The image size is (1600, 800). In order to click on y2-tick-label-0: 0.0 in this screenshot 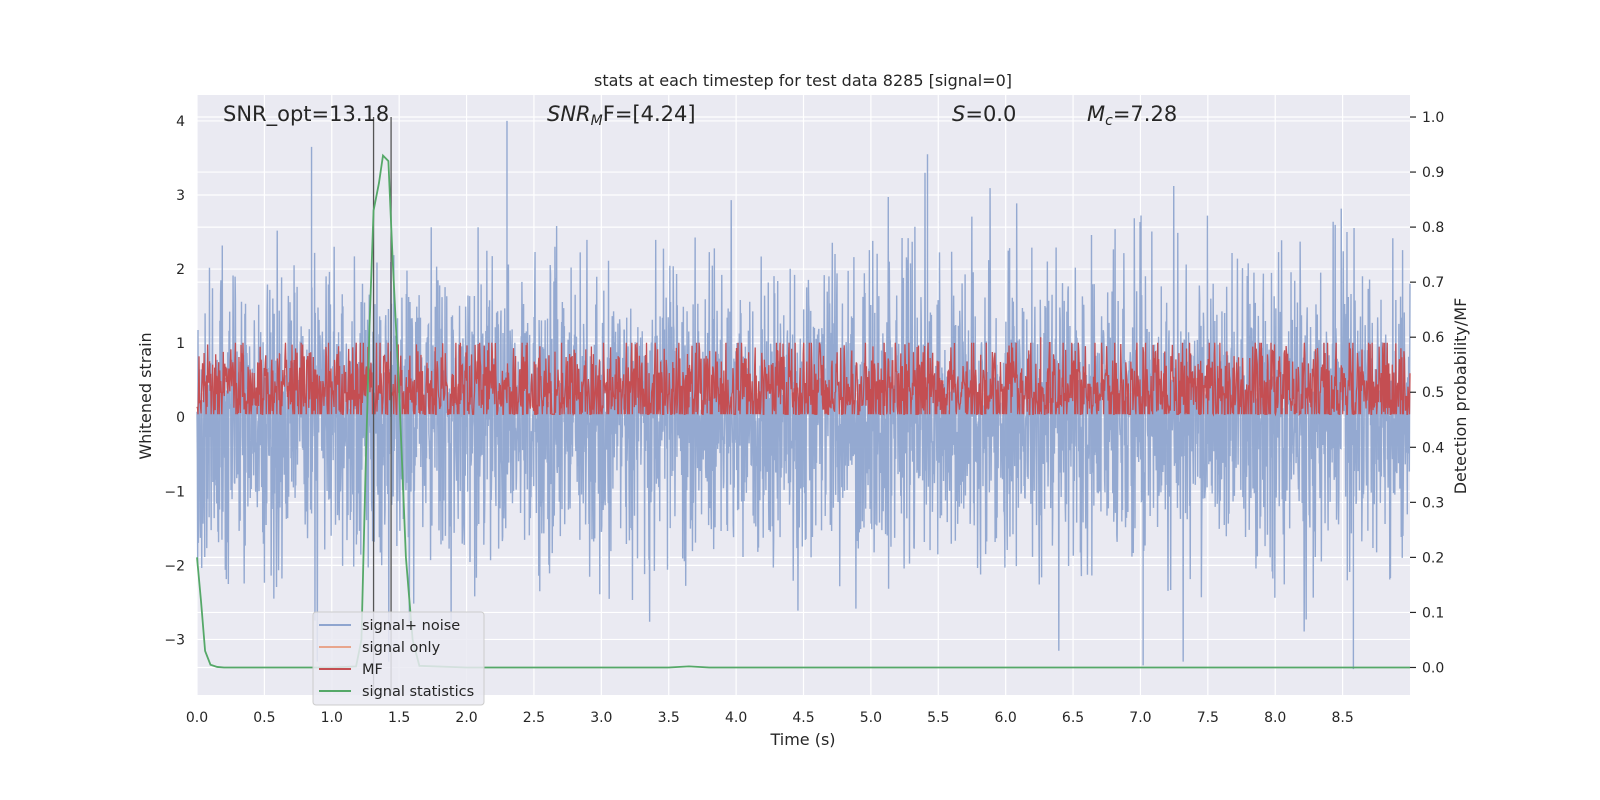, I will do `click(1433, 668)`.